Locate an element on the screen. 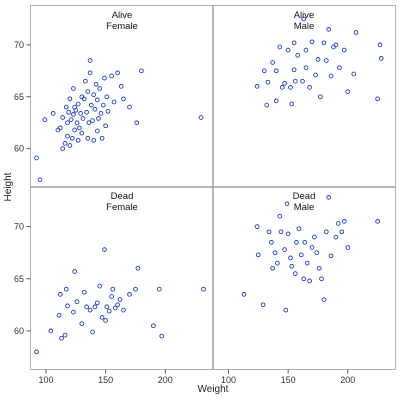 Image resolution: width=400 pixels, height=400 pixels. series-alive-male is located at coordinates (319, 62).